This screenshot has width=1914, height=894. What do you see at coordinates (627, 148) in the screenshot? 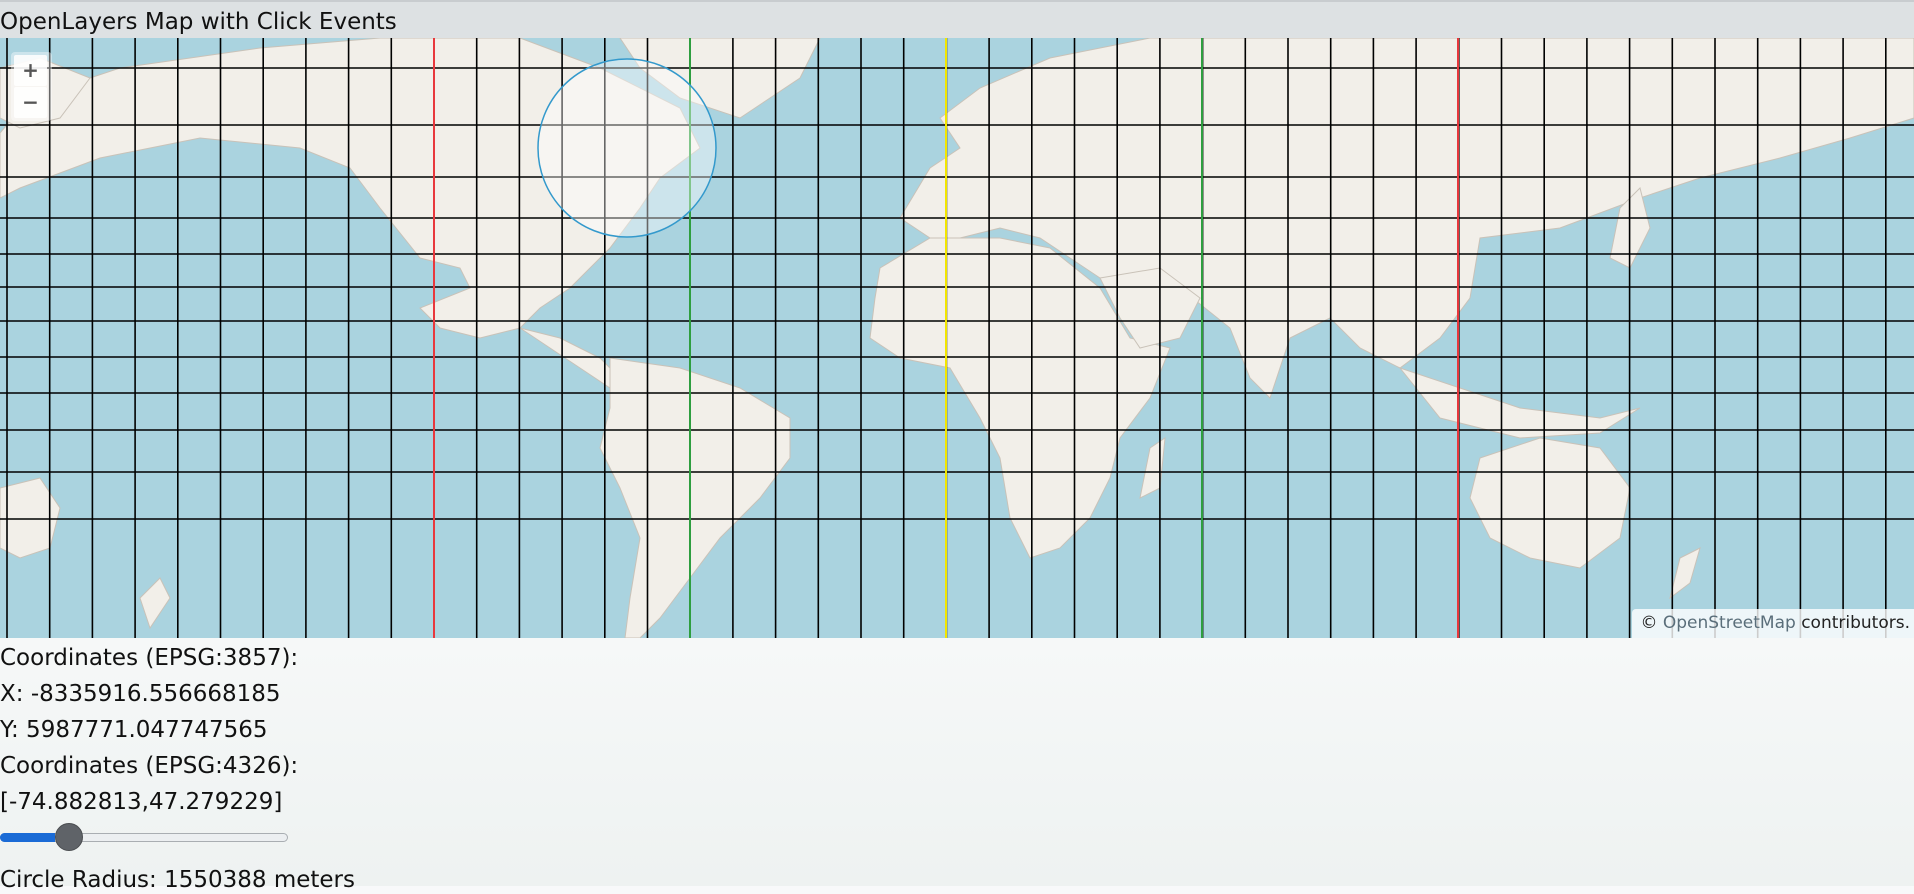
I see `radius-circle` at bounding box center [627, 148].